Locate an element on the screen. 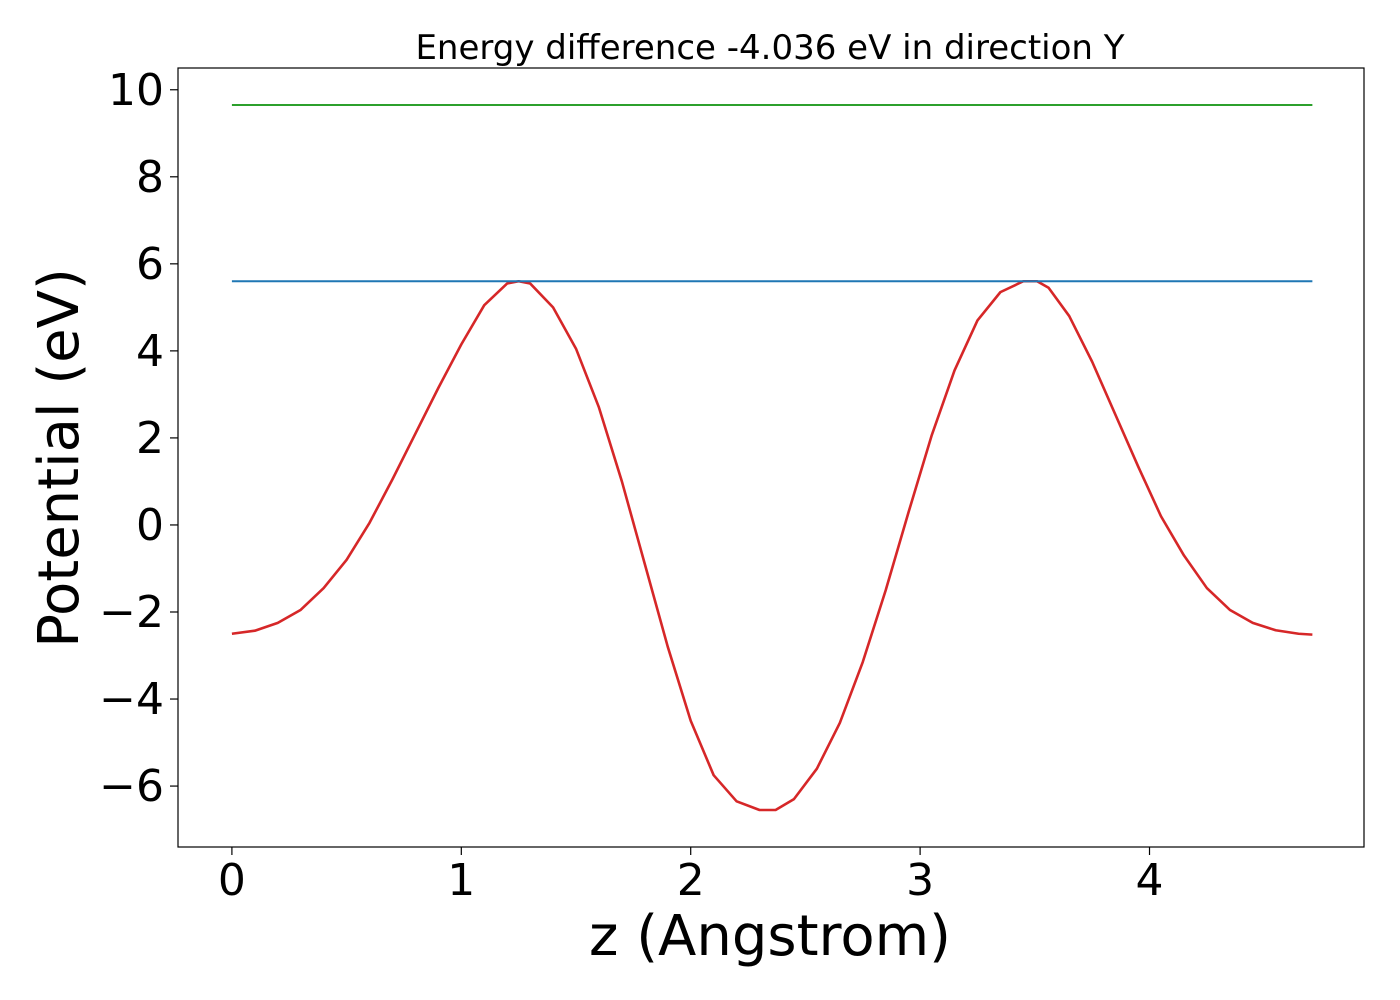 This screenshot has height=1000, width=1400. x-tick-label: 1 is located at coordinates (461, 880).